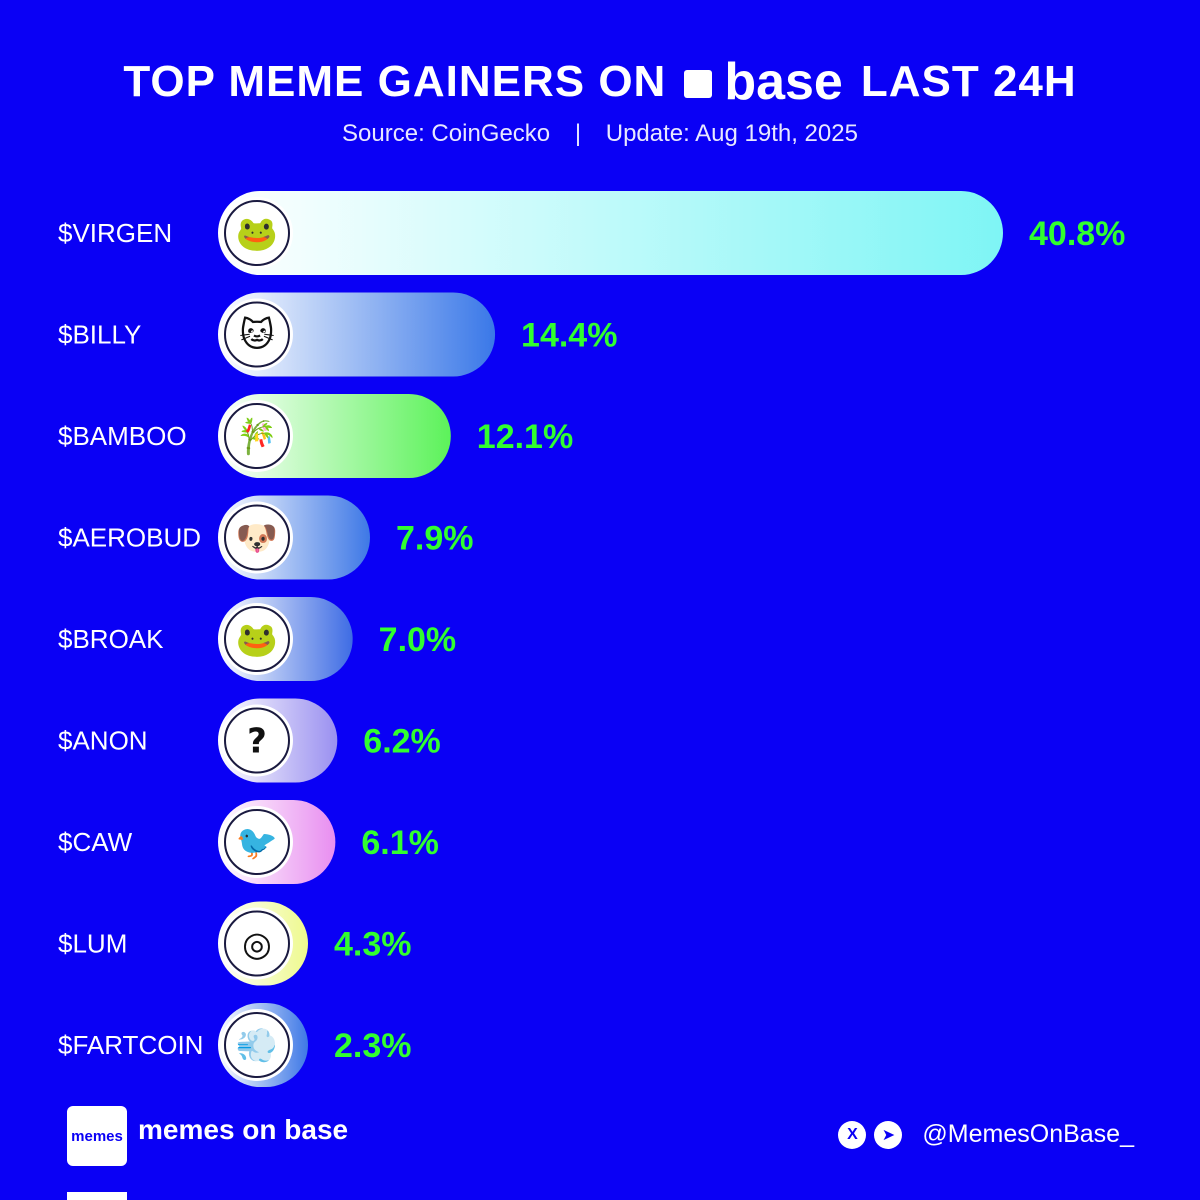 The width and height of the screenshot is (1200, 1200). I want to click on memes-logo-text: memes, so click(97, 1136).